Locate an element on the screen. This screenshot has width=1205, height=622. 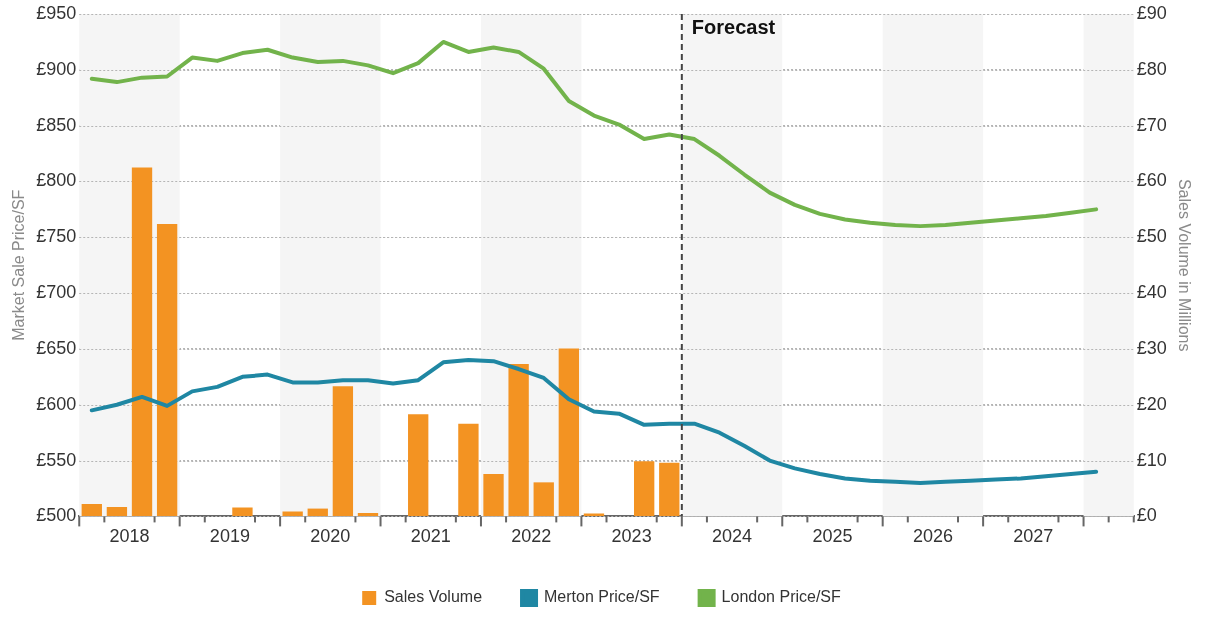
y2-tick-label: £10 is located at coordinates (1151, 459).